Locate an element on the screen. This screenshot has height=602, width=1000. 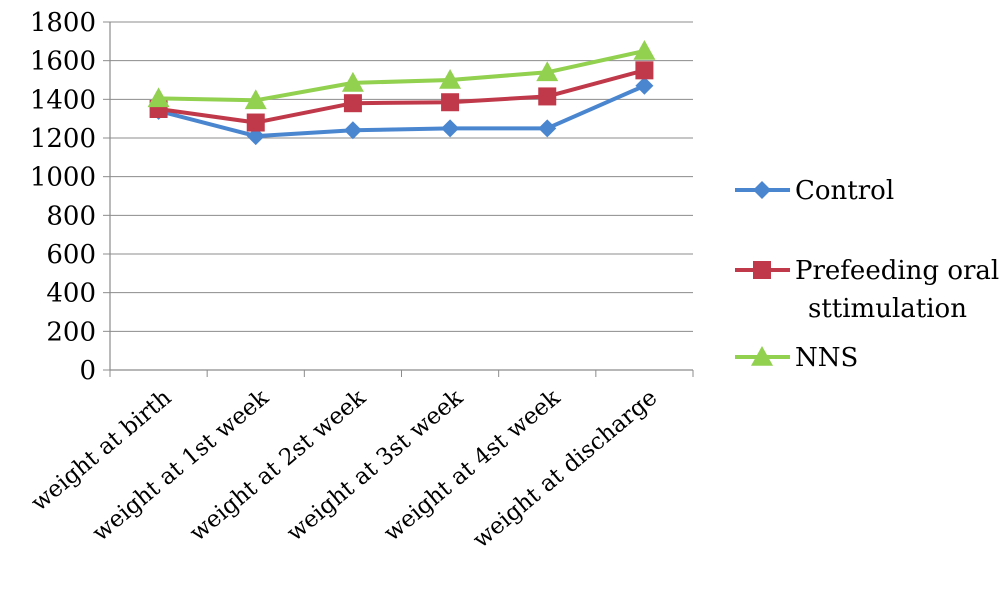
legend-item: NNS is located at coordinates (796, 358).